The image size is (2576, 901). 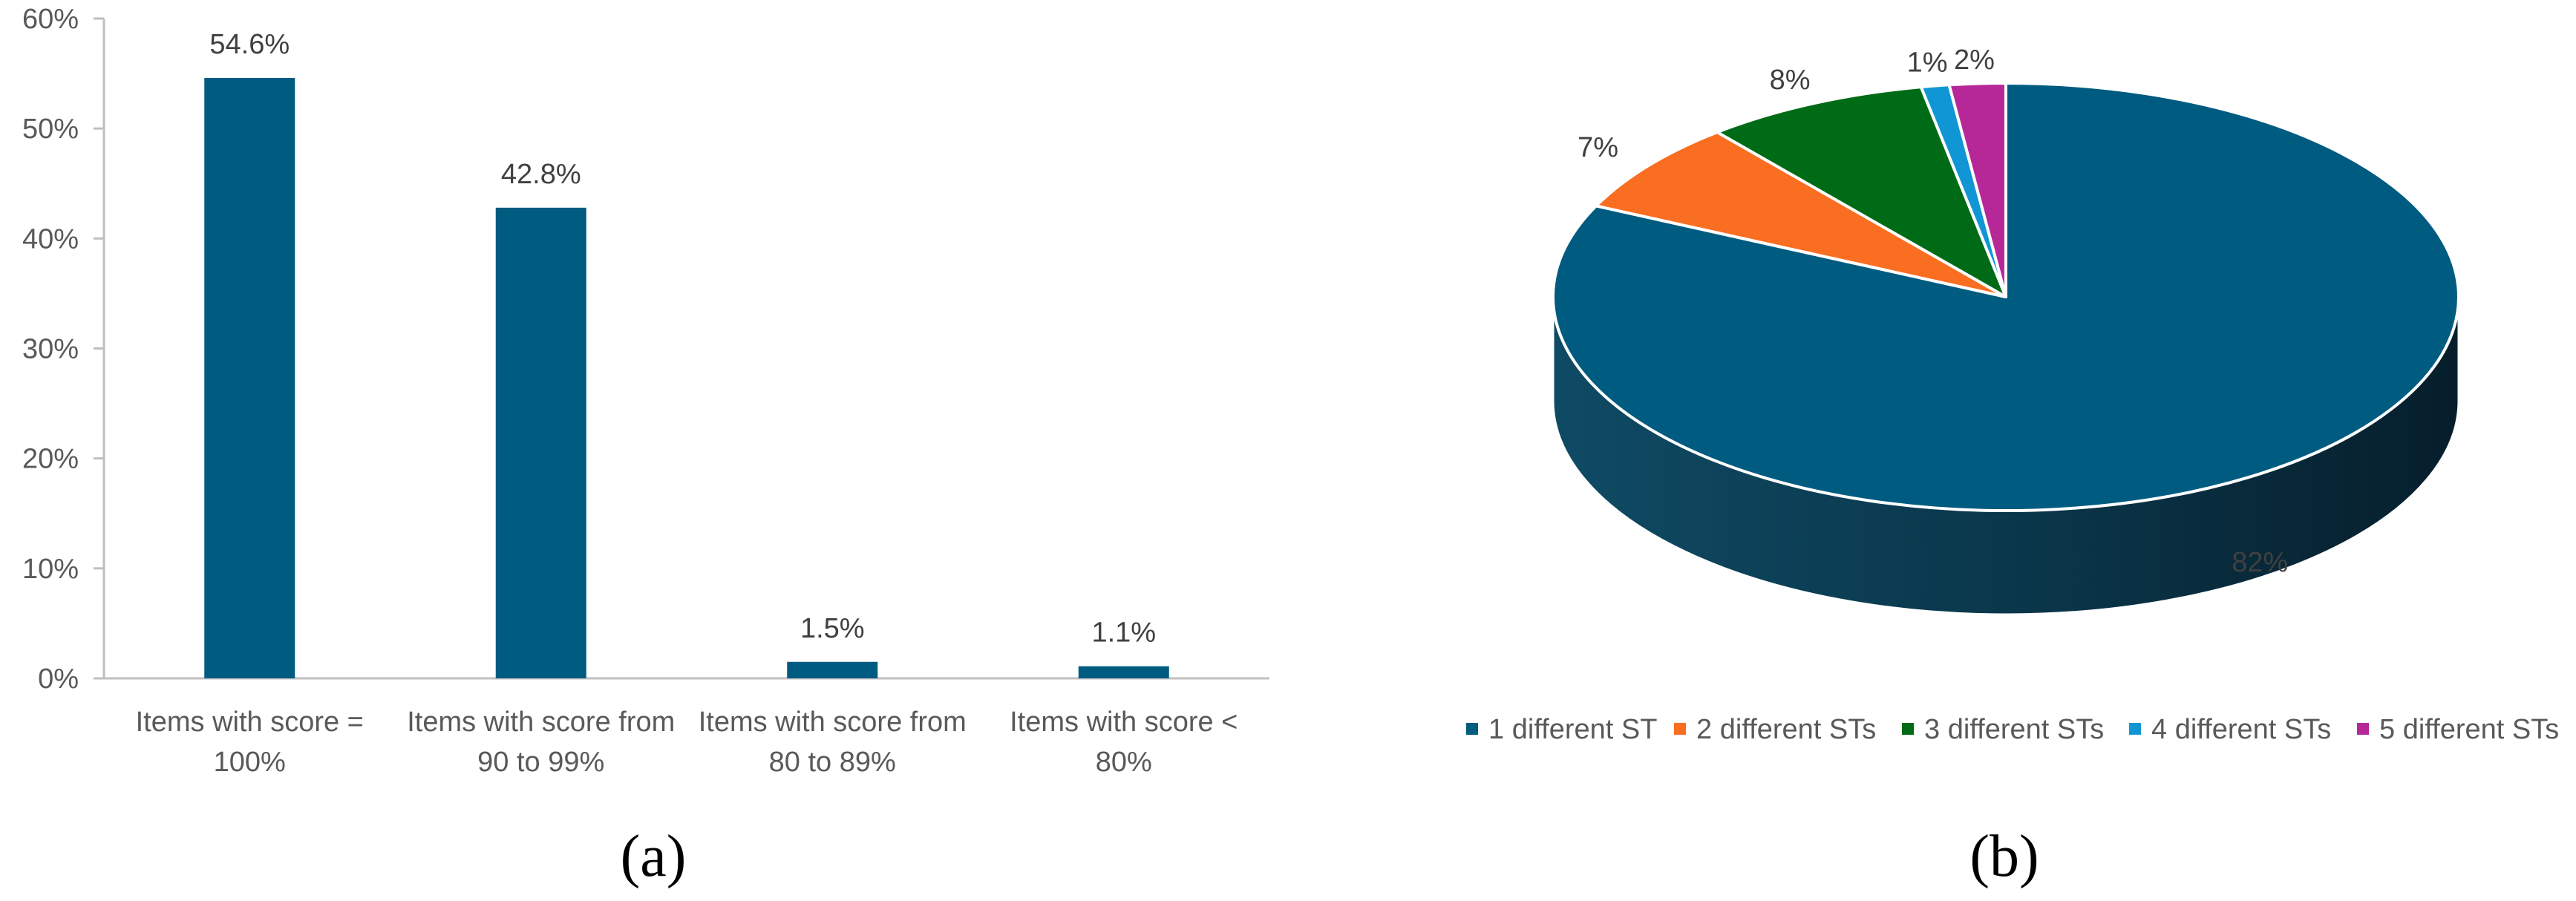 What do you see at coordinates (1786, 729) in the screenshot?
I see `legend-label: 2 different STs` at bounding box center [1786, 729].